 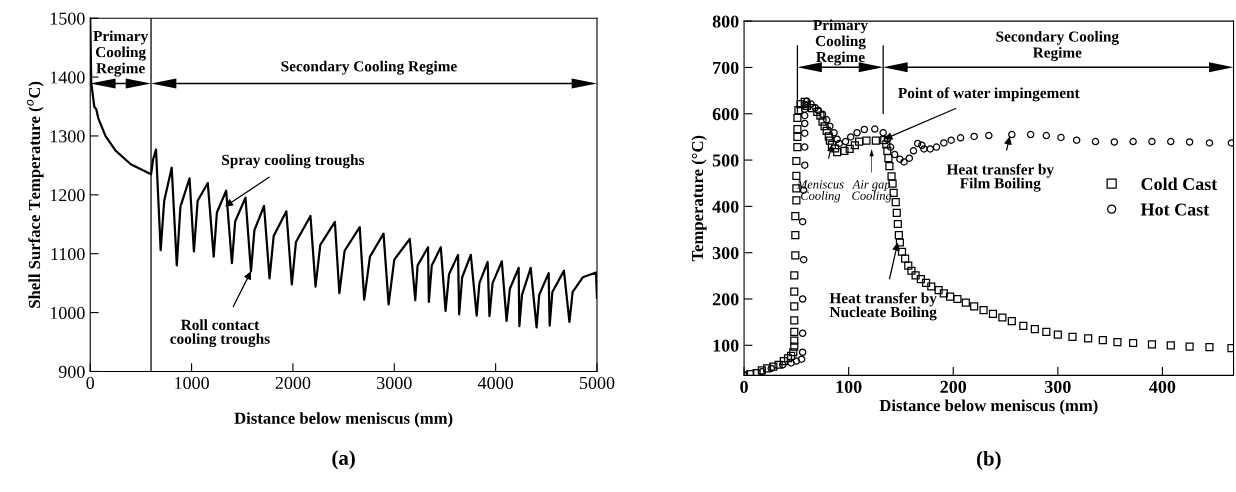 What do you see at coordinates (988, 460) in the screenshot?
I see `text: (b)` at bounding box center [988, 460].